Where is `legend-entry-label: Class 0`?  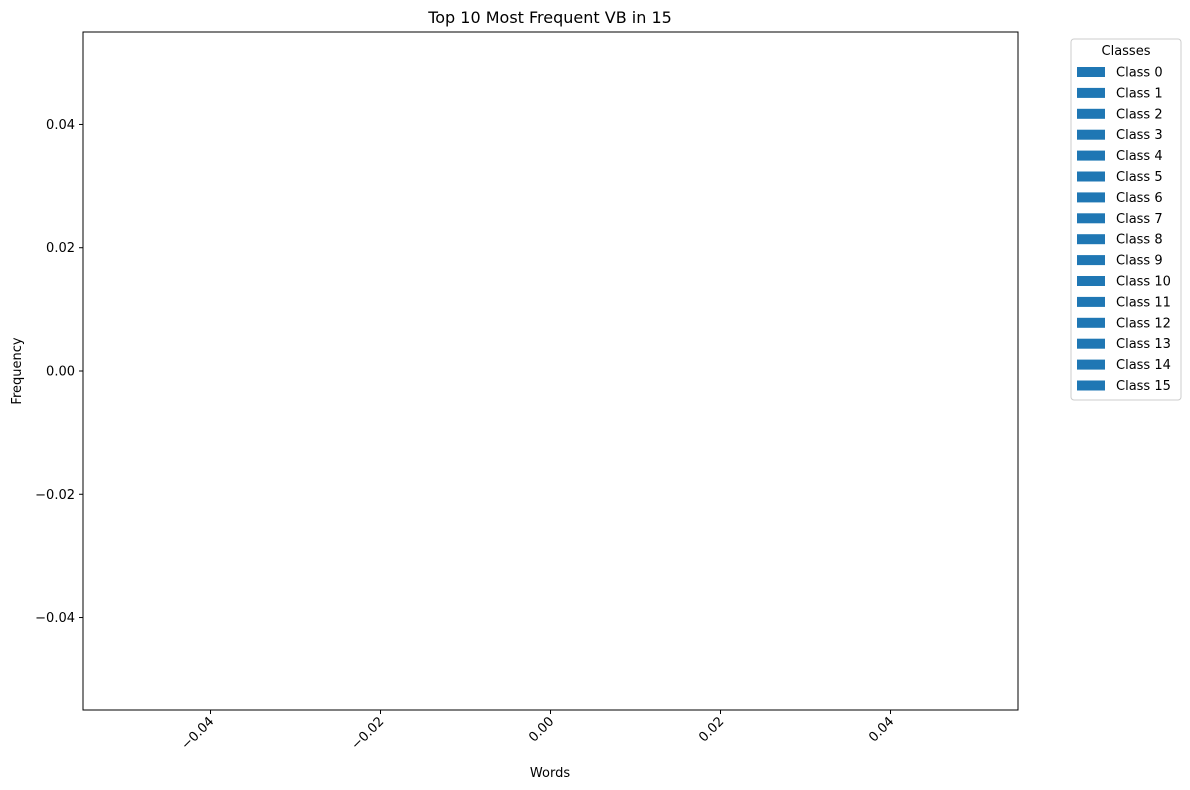 legend-entry-label: Class 0 is located at coordinates (1139, 73).